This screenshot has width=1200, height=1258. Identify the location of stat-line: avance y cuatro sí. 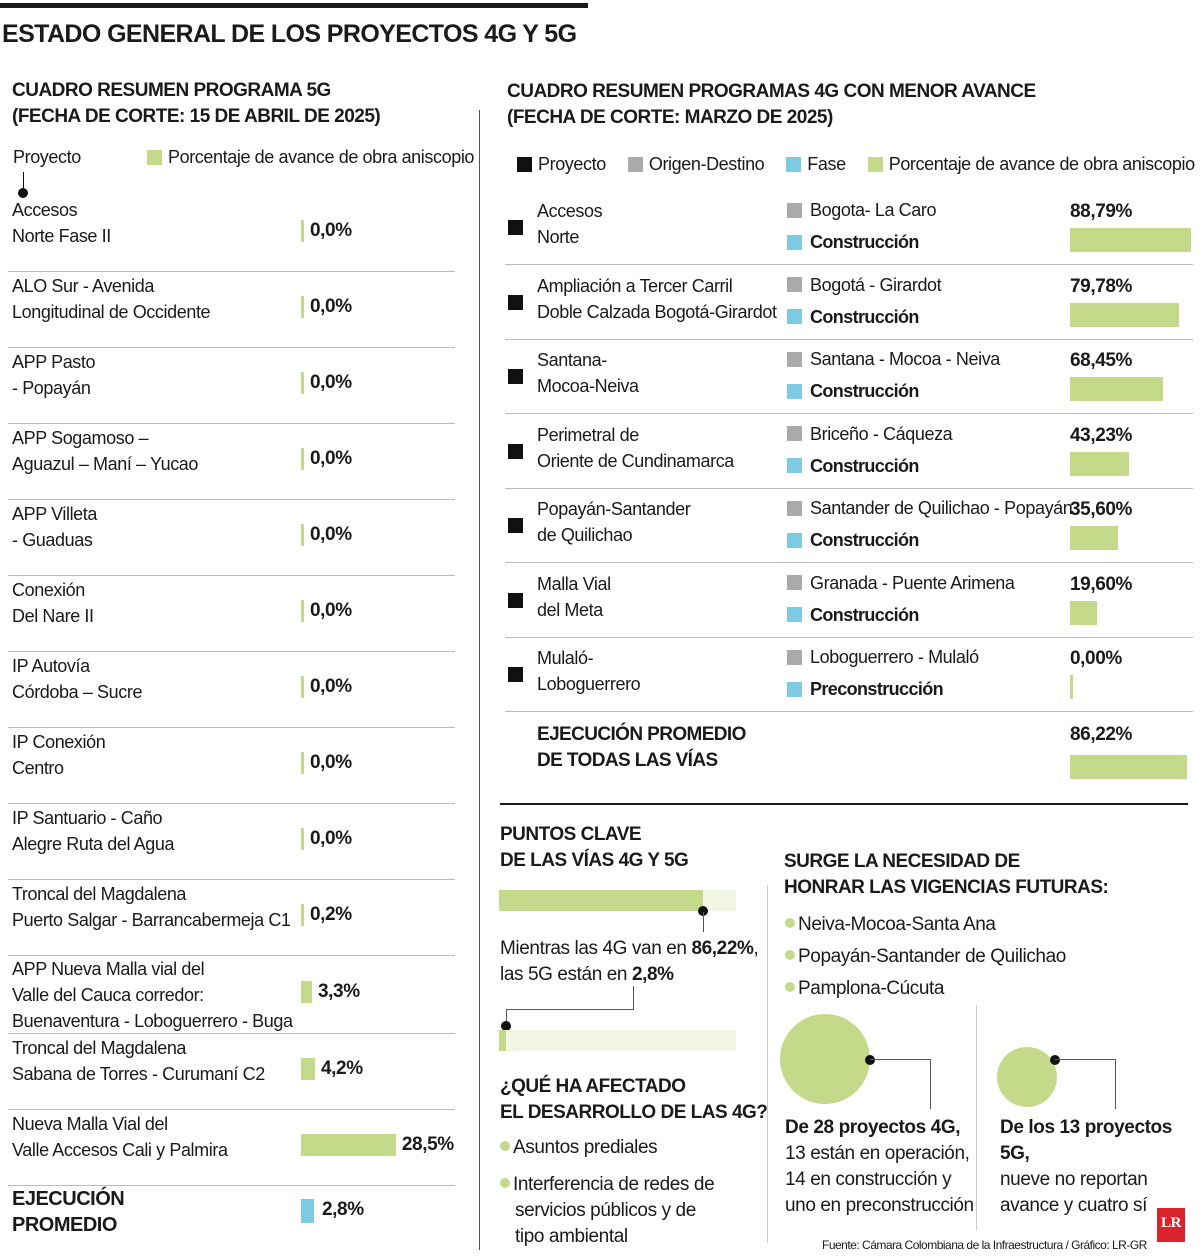
(1073, 1205).